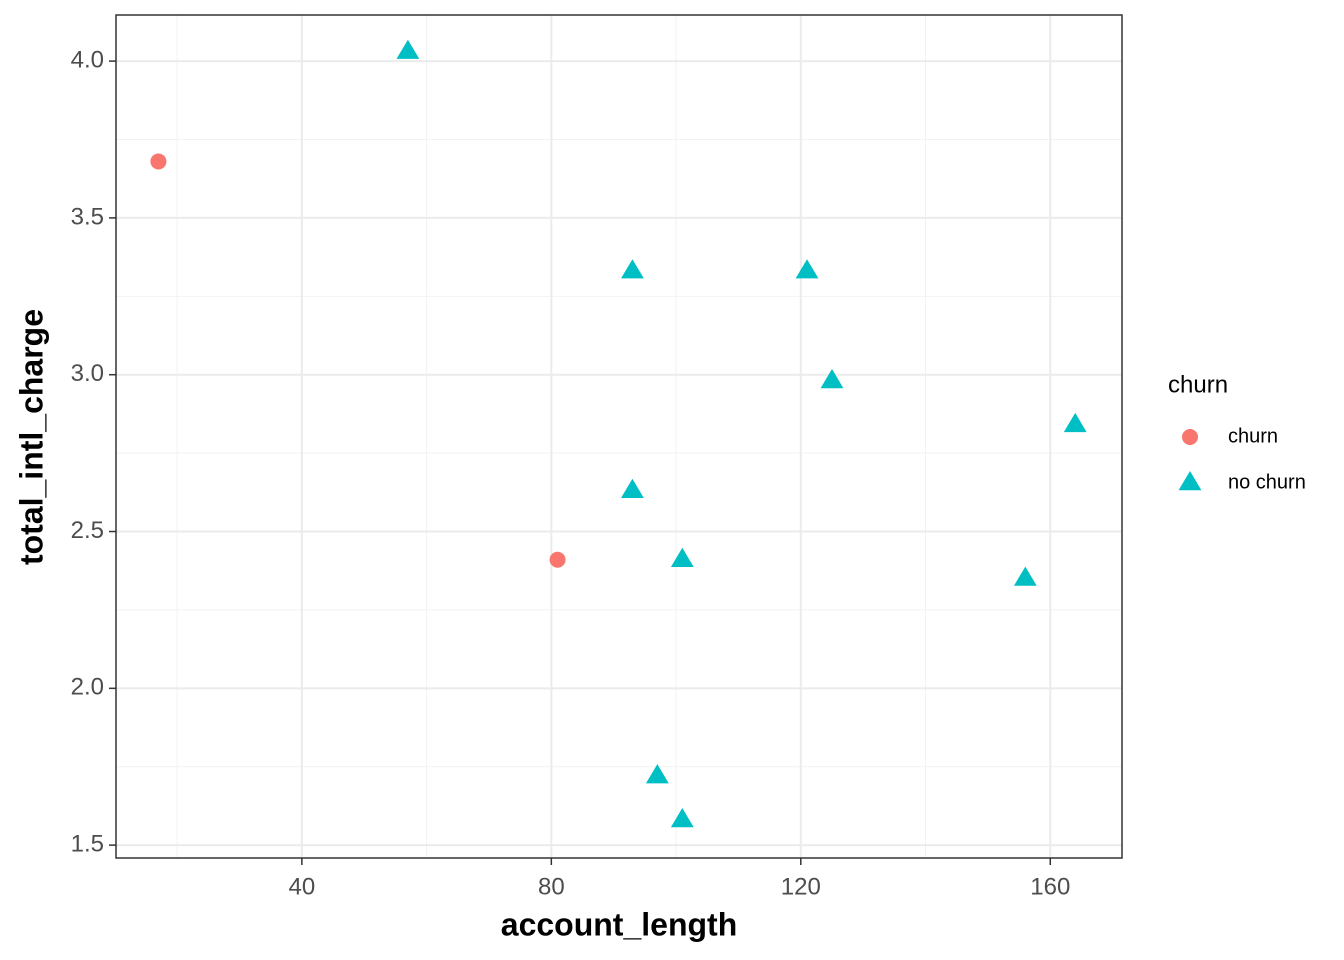 The image size is (1344, 960). What do you see at coordinates (302, 886) in the screenshot?
I see `x-tick-label: 40` at bounding box center [302, 886].